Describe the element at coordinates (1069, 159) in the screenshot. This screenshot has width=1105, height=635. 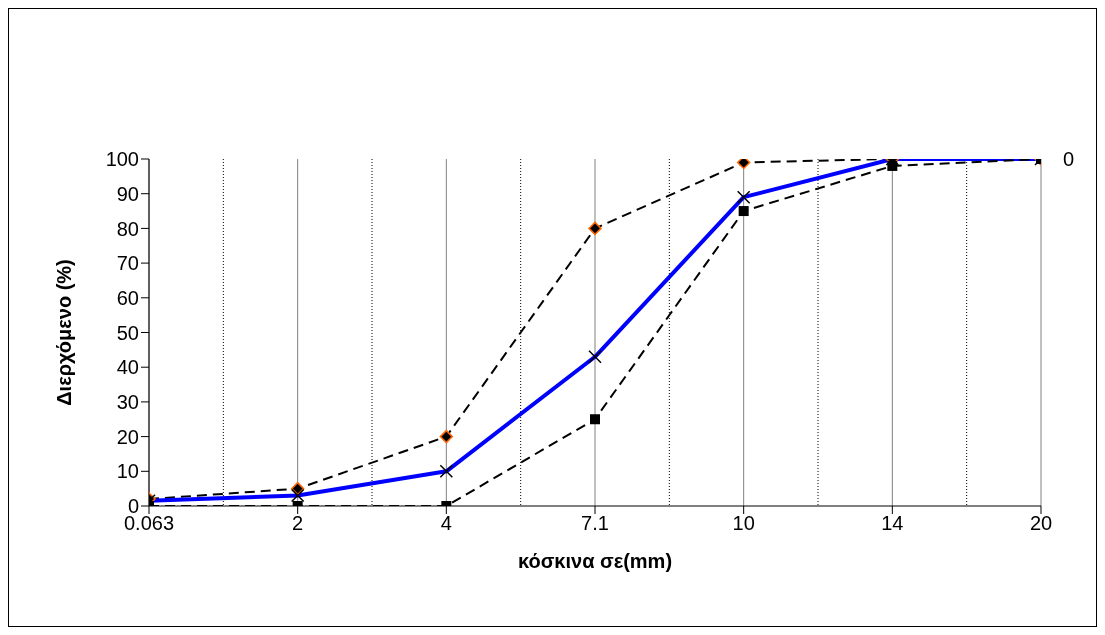
I see `annotation: 0` at that location.